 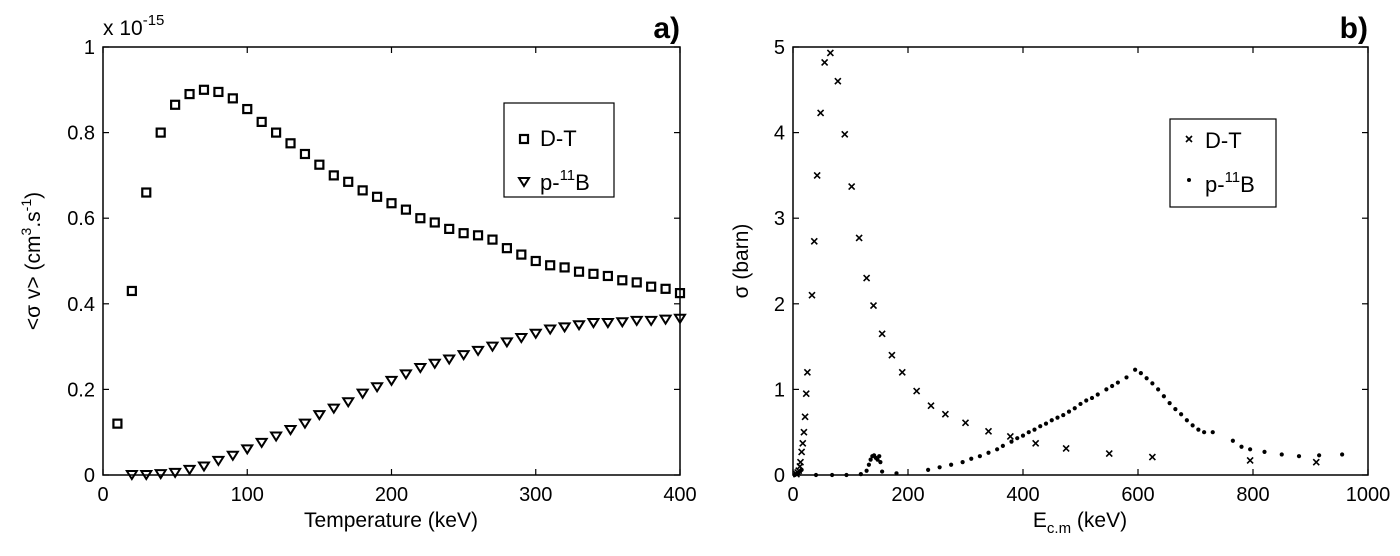 I want to click on y-tick-label: 0.4, so click(x=81, y=305).